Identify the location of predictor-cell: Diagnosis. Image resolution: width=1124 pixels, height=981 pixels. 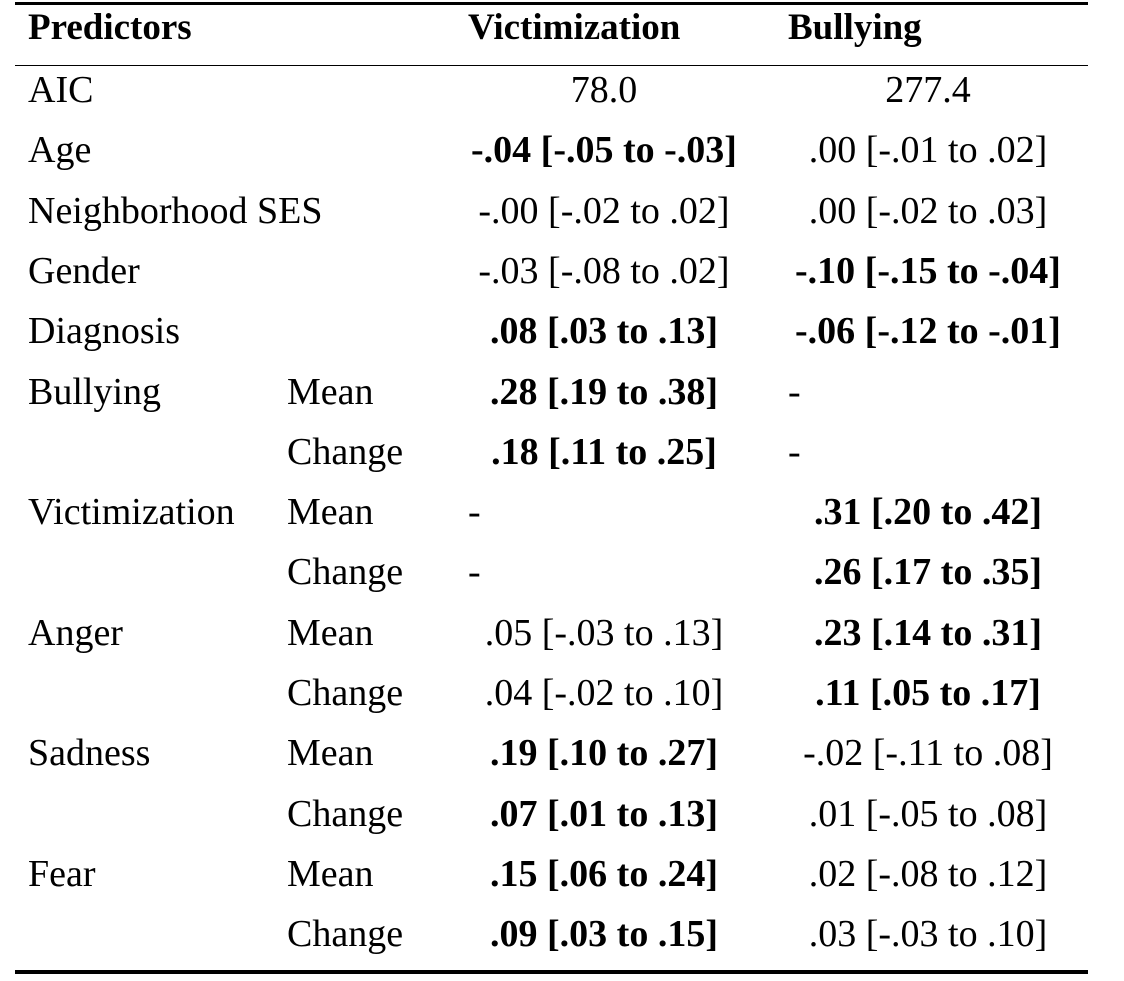
(104, 331).